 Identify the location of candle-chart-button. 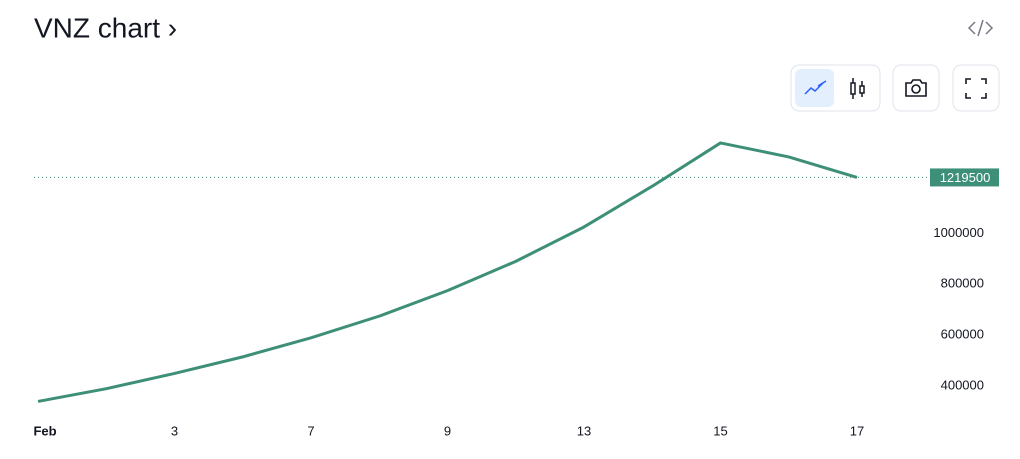
(857, 88).